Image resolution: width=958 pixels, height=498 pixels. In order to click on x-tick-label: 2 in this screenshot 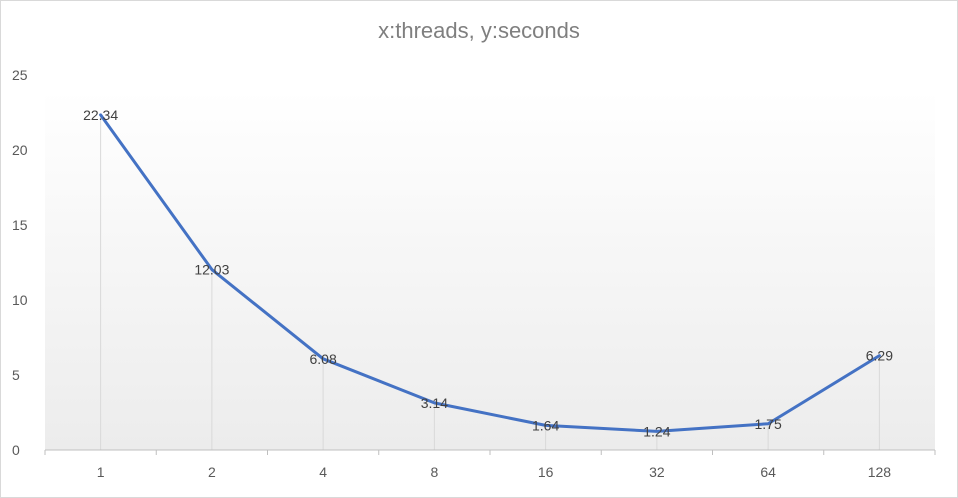, I will do `click(212, 472)`.